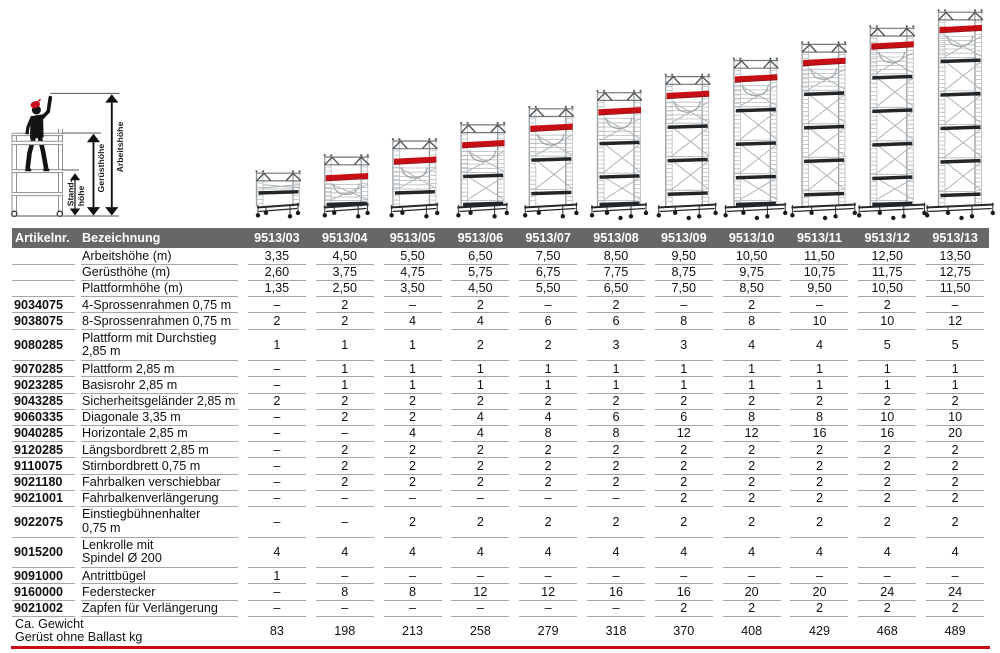  I want to click on svg-text: Stand-, so click(70, 192).